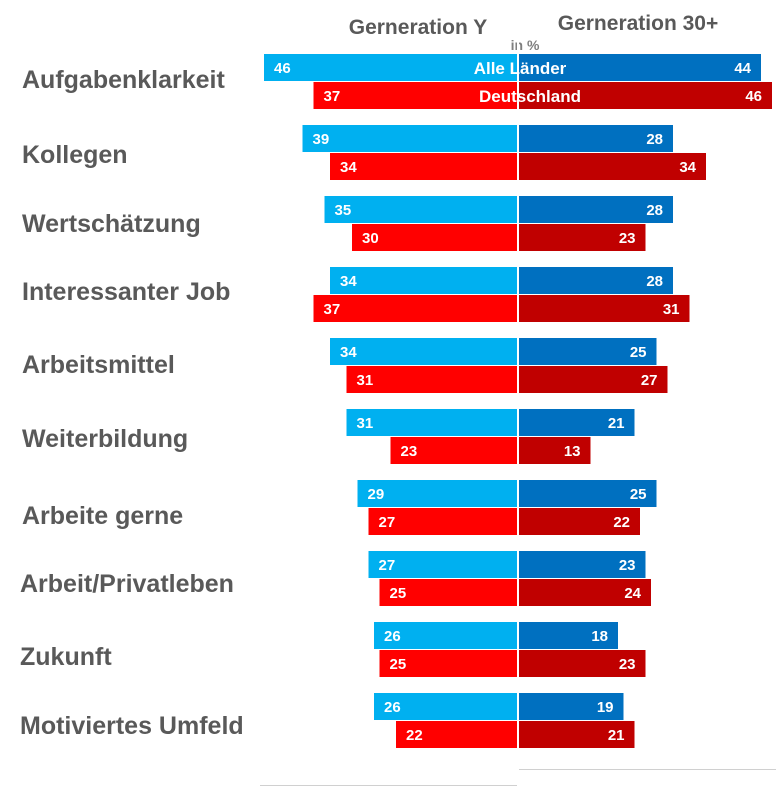  I want to click on data-label: 39, so click(321, 139).